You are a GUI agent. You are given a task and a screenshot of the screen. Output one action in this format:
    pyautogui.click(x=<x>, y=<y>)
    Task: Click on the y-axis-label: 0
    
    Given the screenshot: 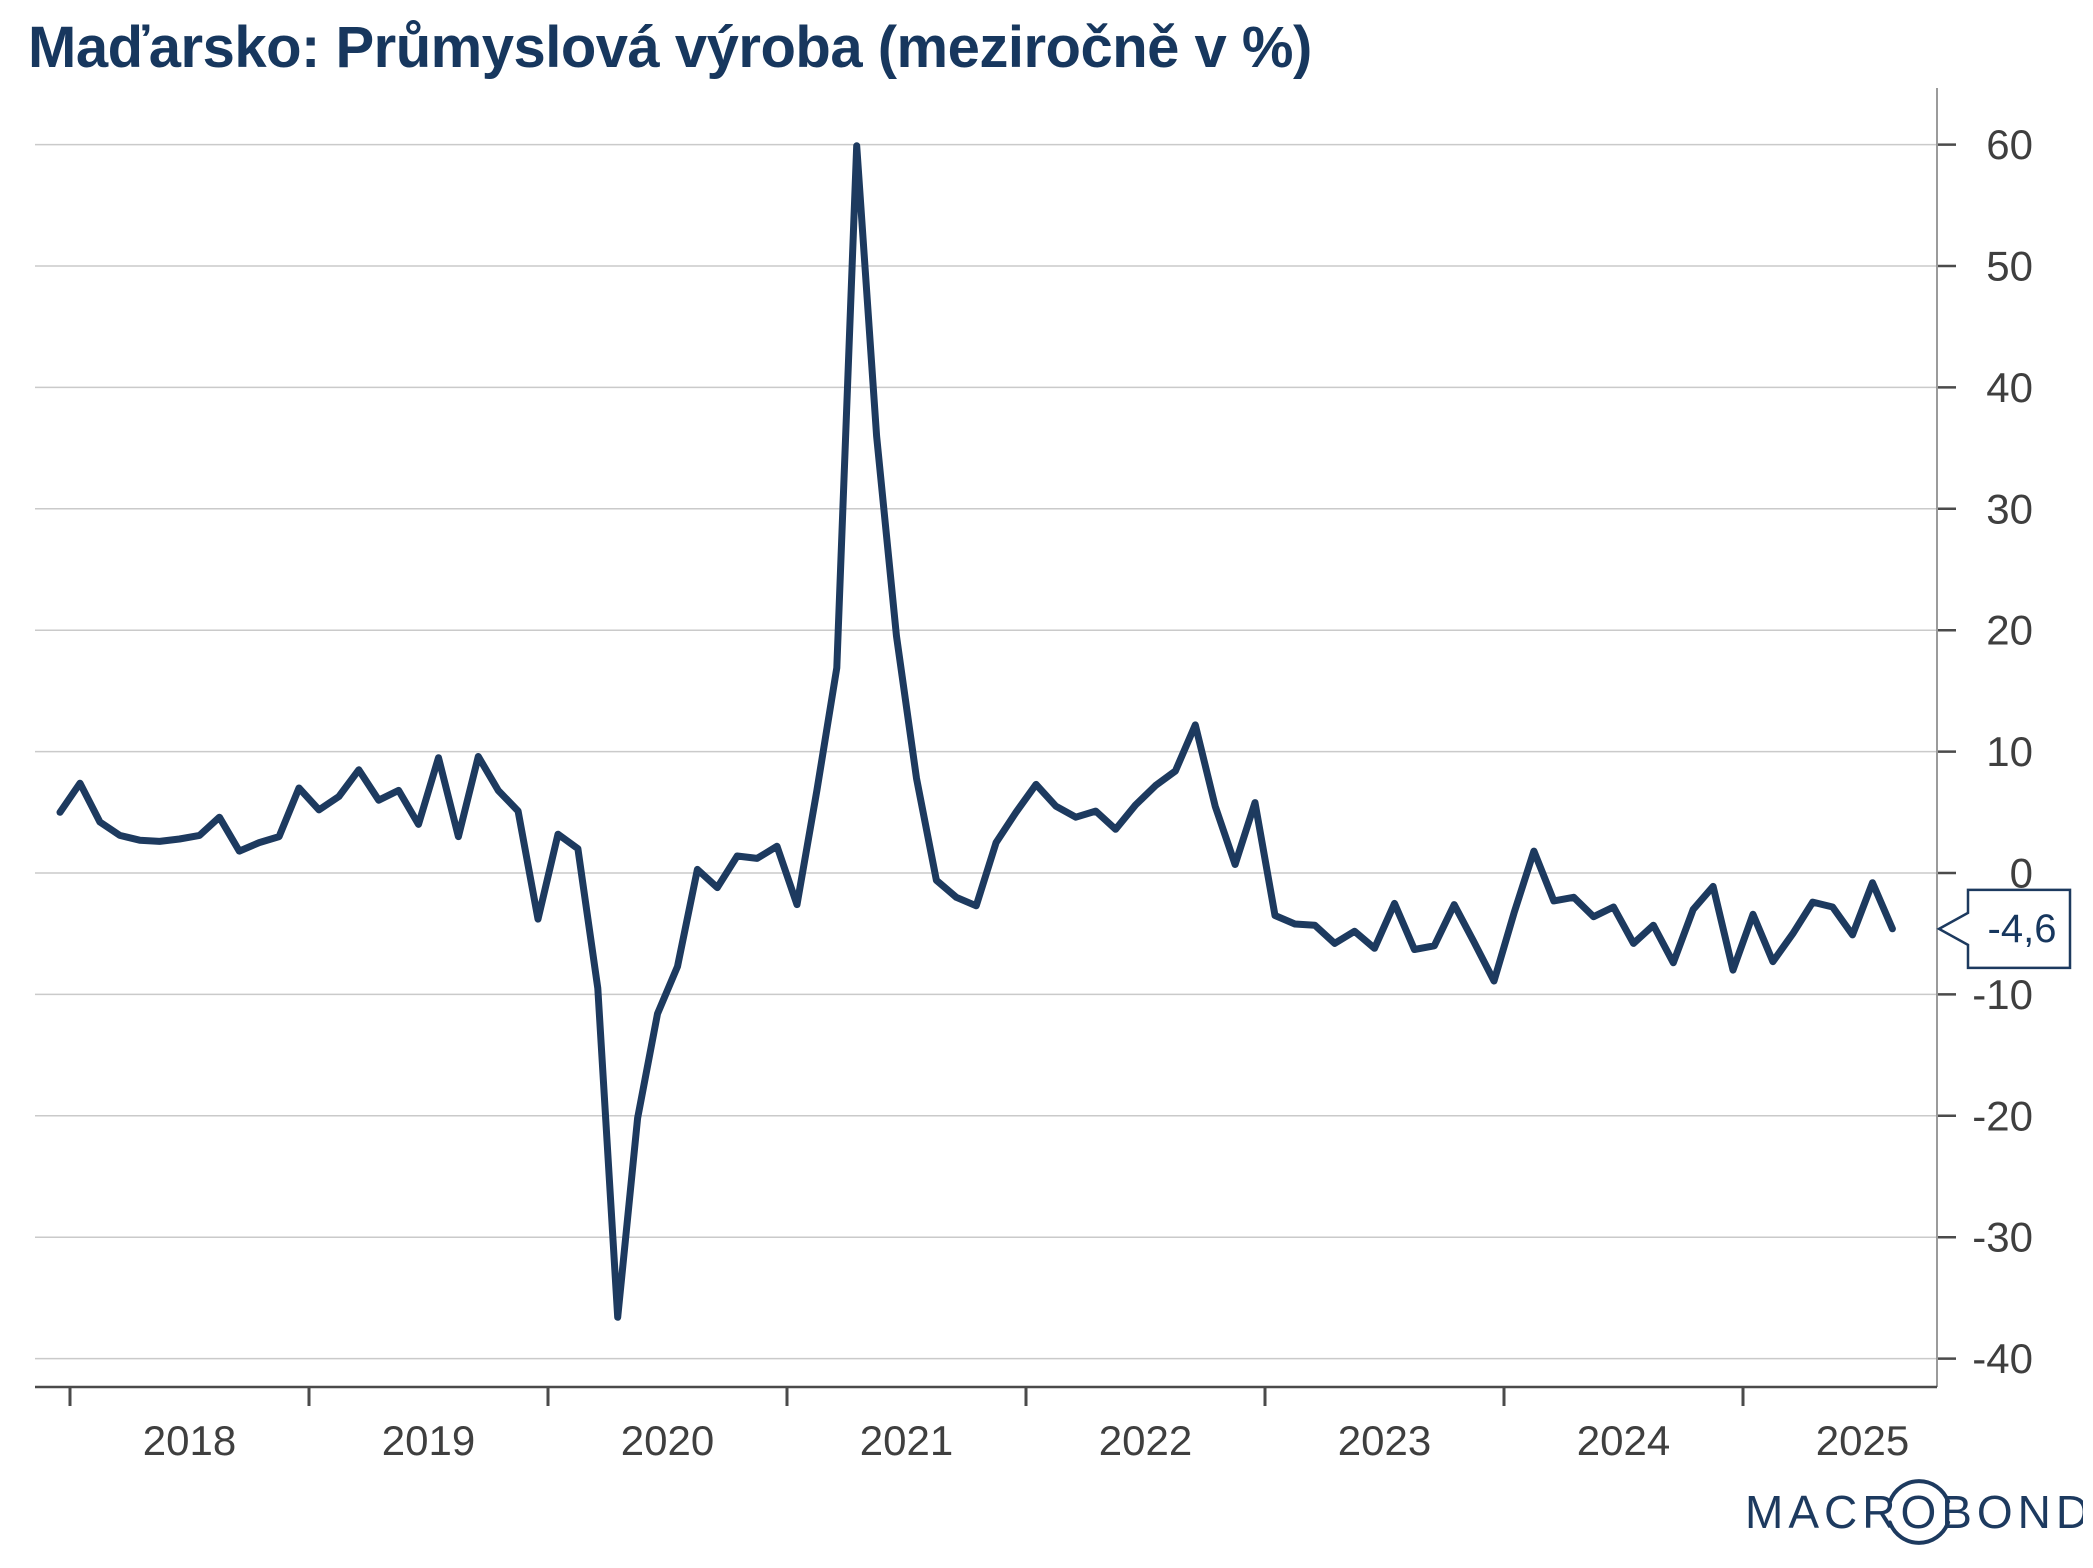 What is the action you would take?
    pyautogui.click(x=2021, y=873)
    